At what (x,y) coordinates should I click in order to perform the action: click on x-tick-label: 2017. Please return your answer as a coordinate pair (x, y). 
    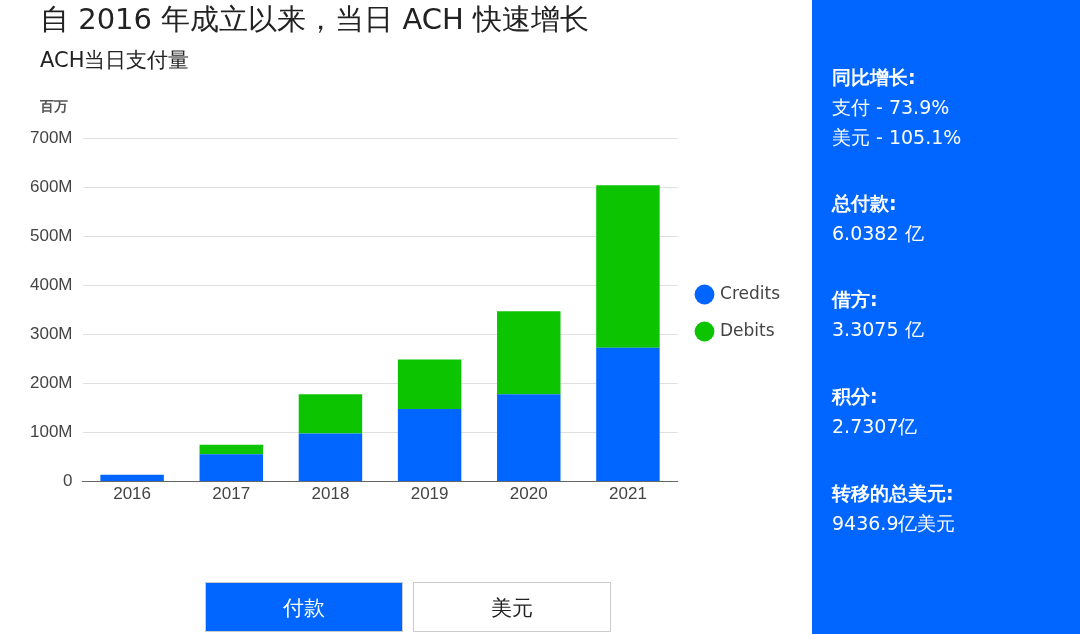
    Looking at the image, I should click on (231, 494).